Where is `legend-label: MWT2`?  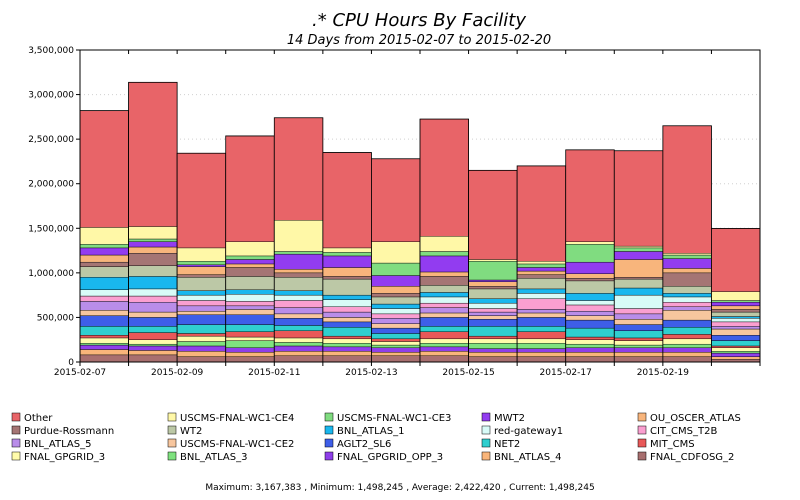 legend-label: MWT2 is located at coordinates (509, 418).